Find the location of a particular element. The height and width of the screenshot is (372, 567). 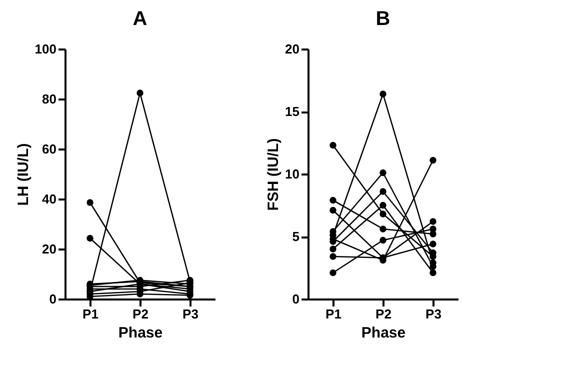

y-tick-label: 15 is located at coordinates (292, 111).